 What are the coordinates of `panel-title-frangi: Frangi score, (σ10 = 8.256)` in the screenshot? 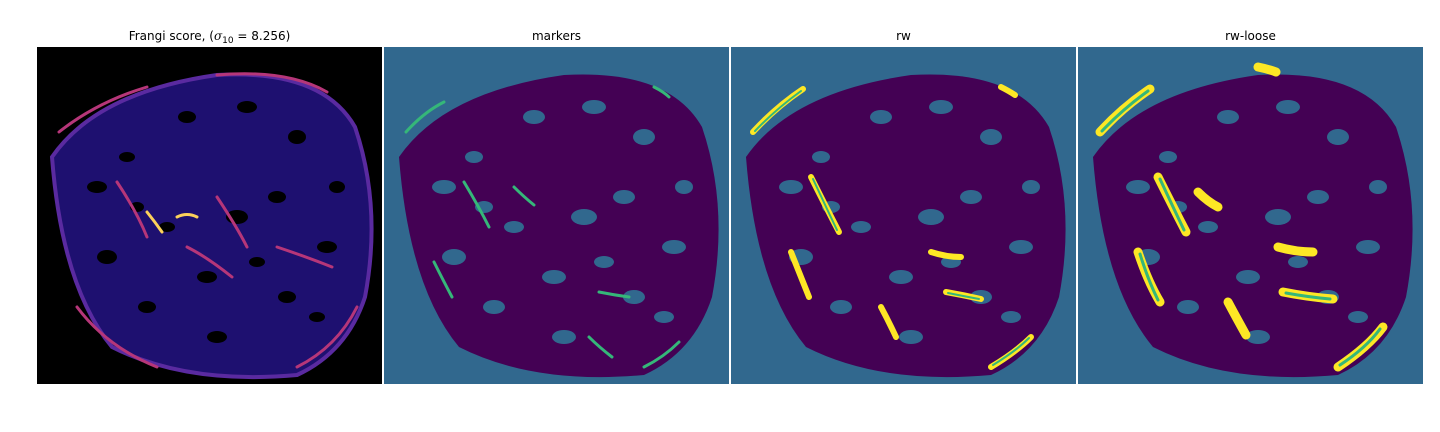 It's located at (209, 37).